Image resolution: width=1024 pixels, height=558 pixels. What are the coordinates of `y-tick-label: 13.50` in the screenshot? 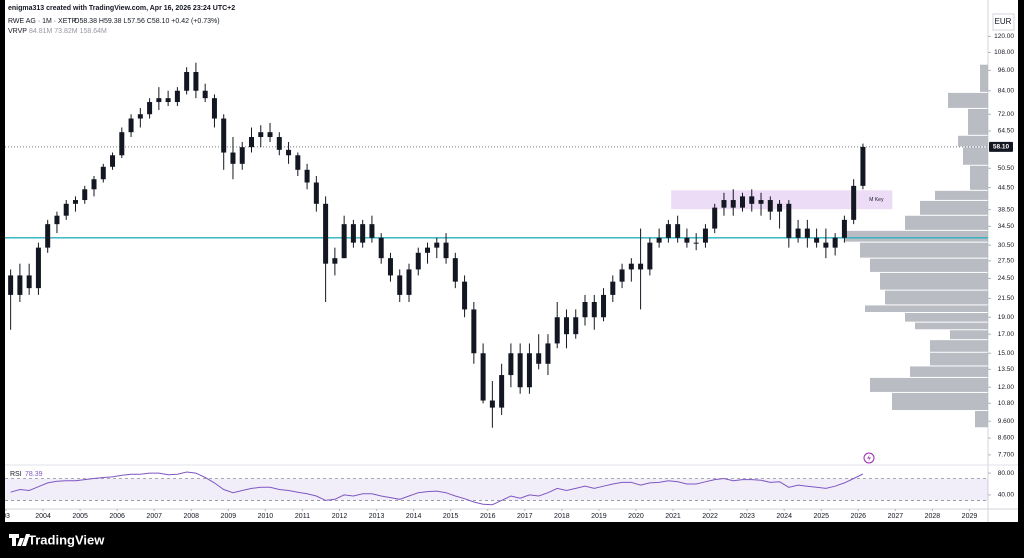 It's located at (1006, 369).